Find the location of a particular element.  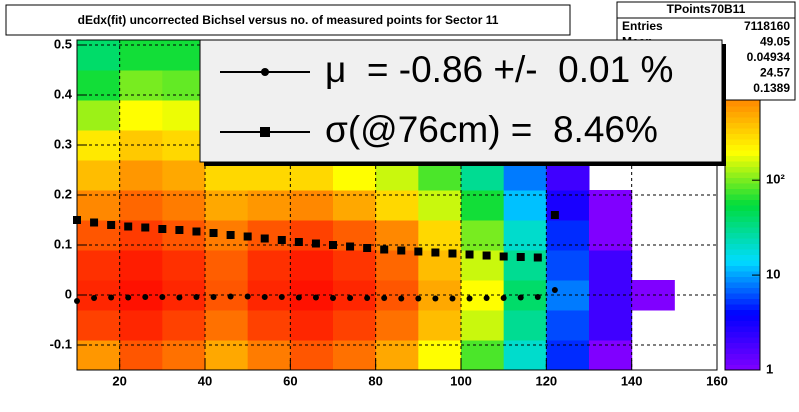

x-tick-label: 120 is located at coordinates (546, 380).